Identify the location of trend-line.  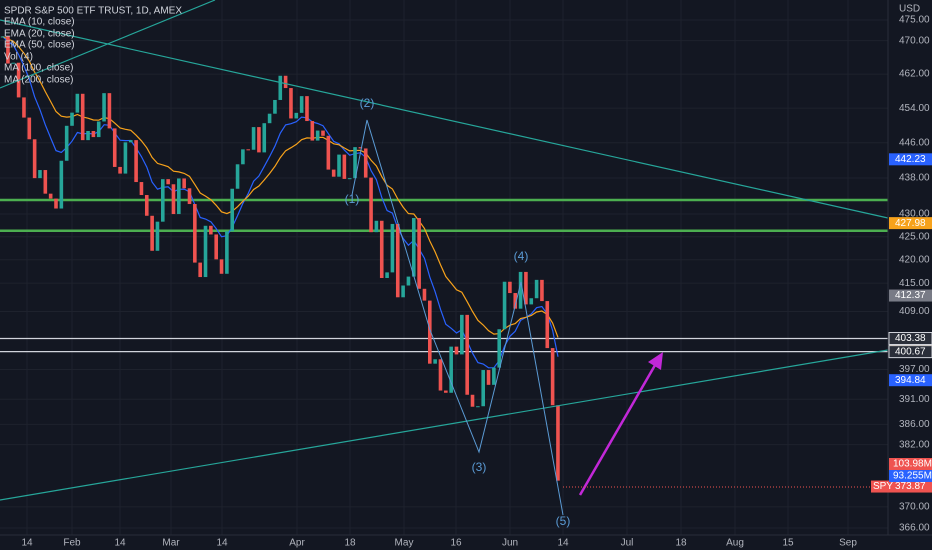
(108, 44).